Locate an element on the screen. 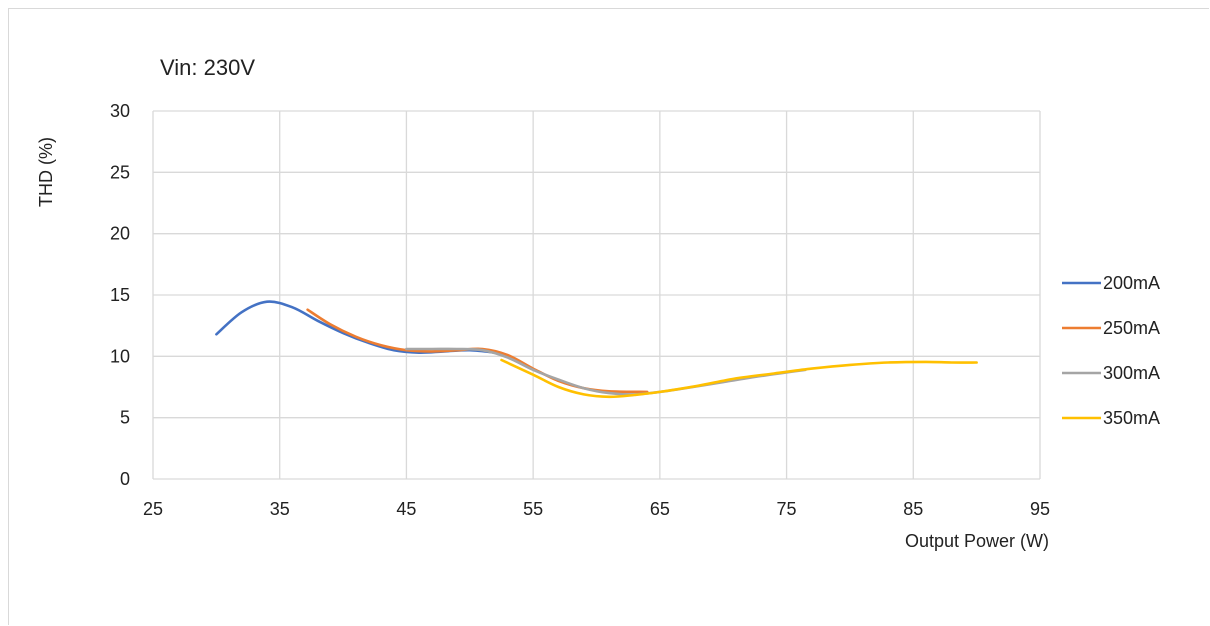 The width and height of the screenshot is (1210, 626). y-tick-label: 20 is located at coordinates (120, 234).